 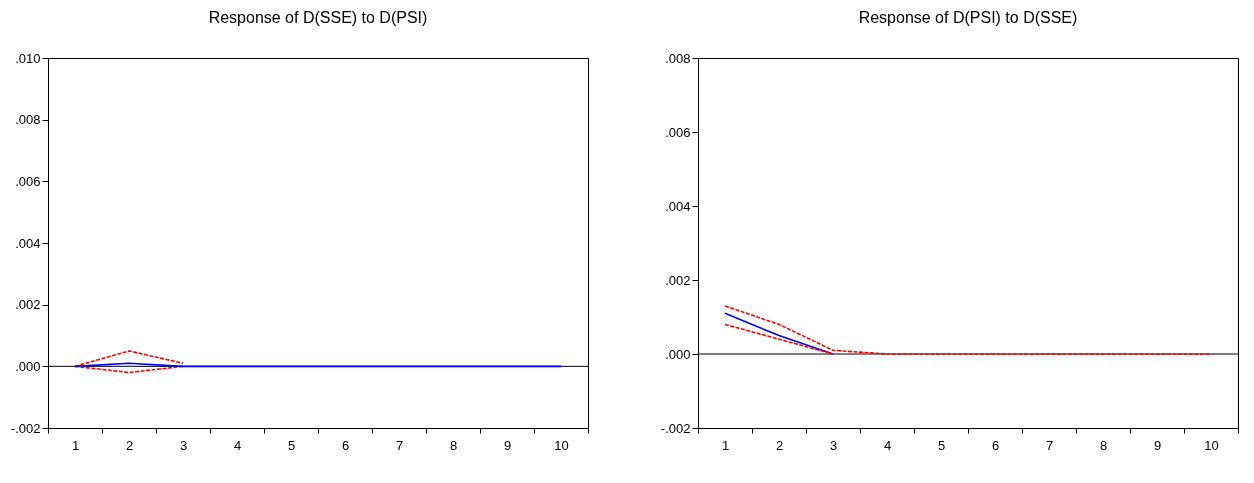 I want to click on y-tick-label: .010, so click(x=28, y=58).